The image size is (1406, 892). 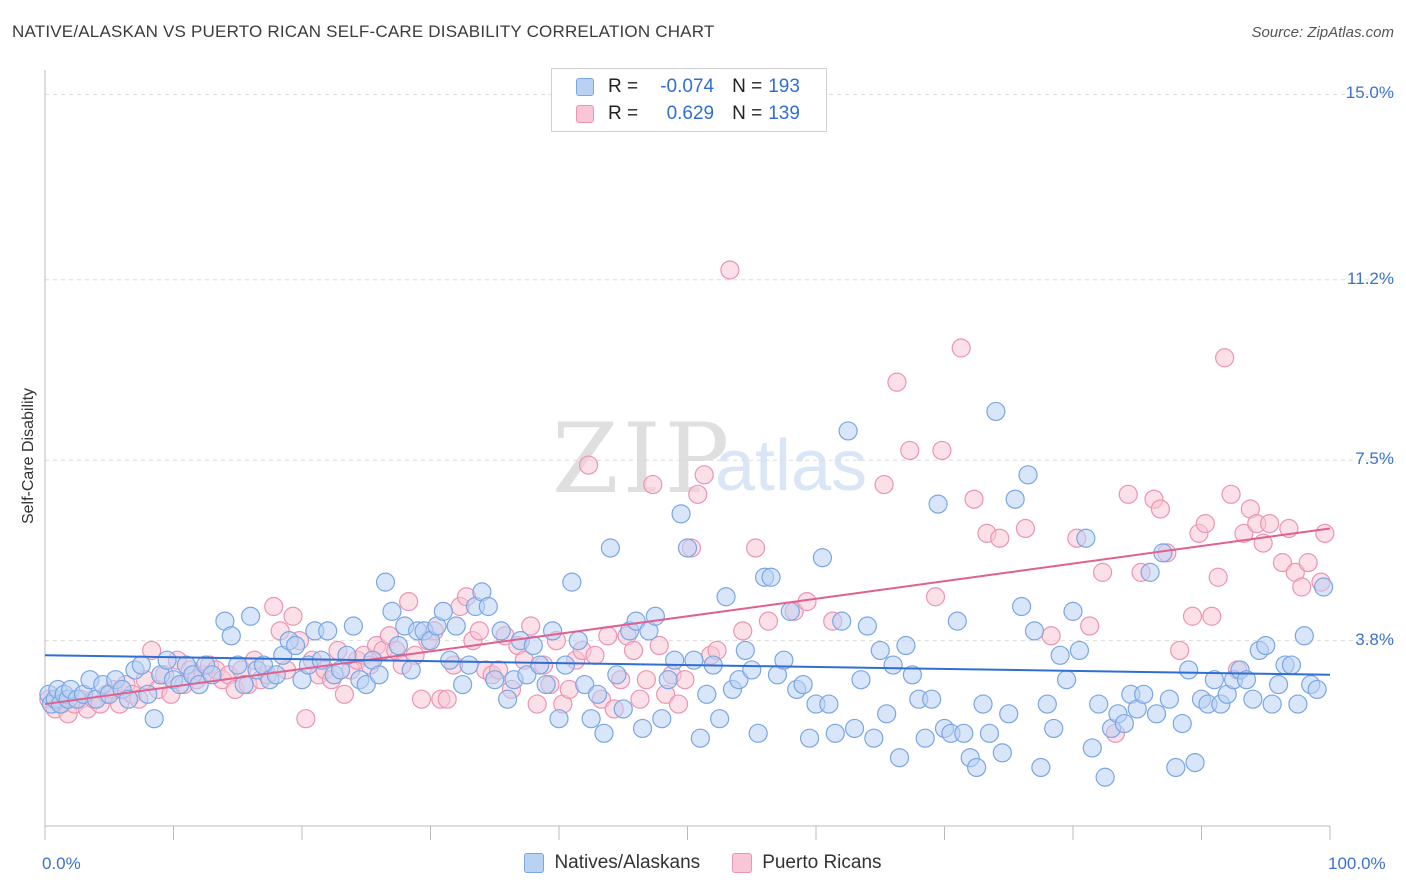 What do you see at coordinates (612, 863) in the screenshot?
I see `legend-item-natives: Natives/Alaskans` at bounding box center [612, 863].